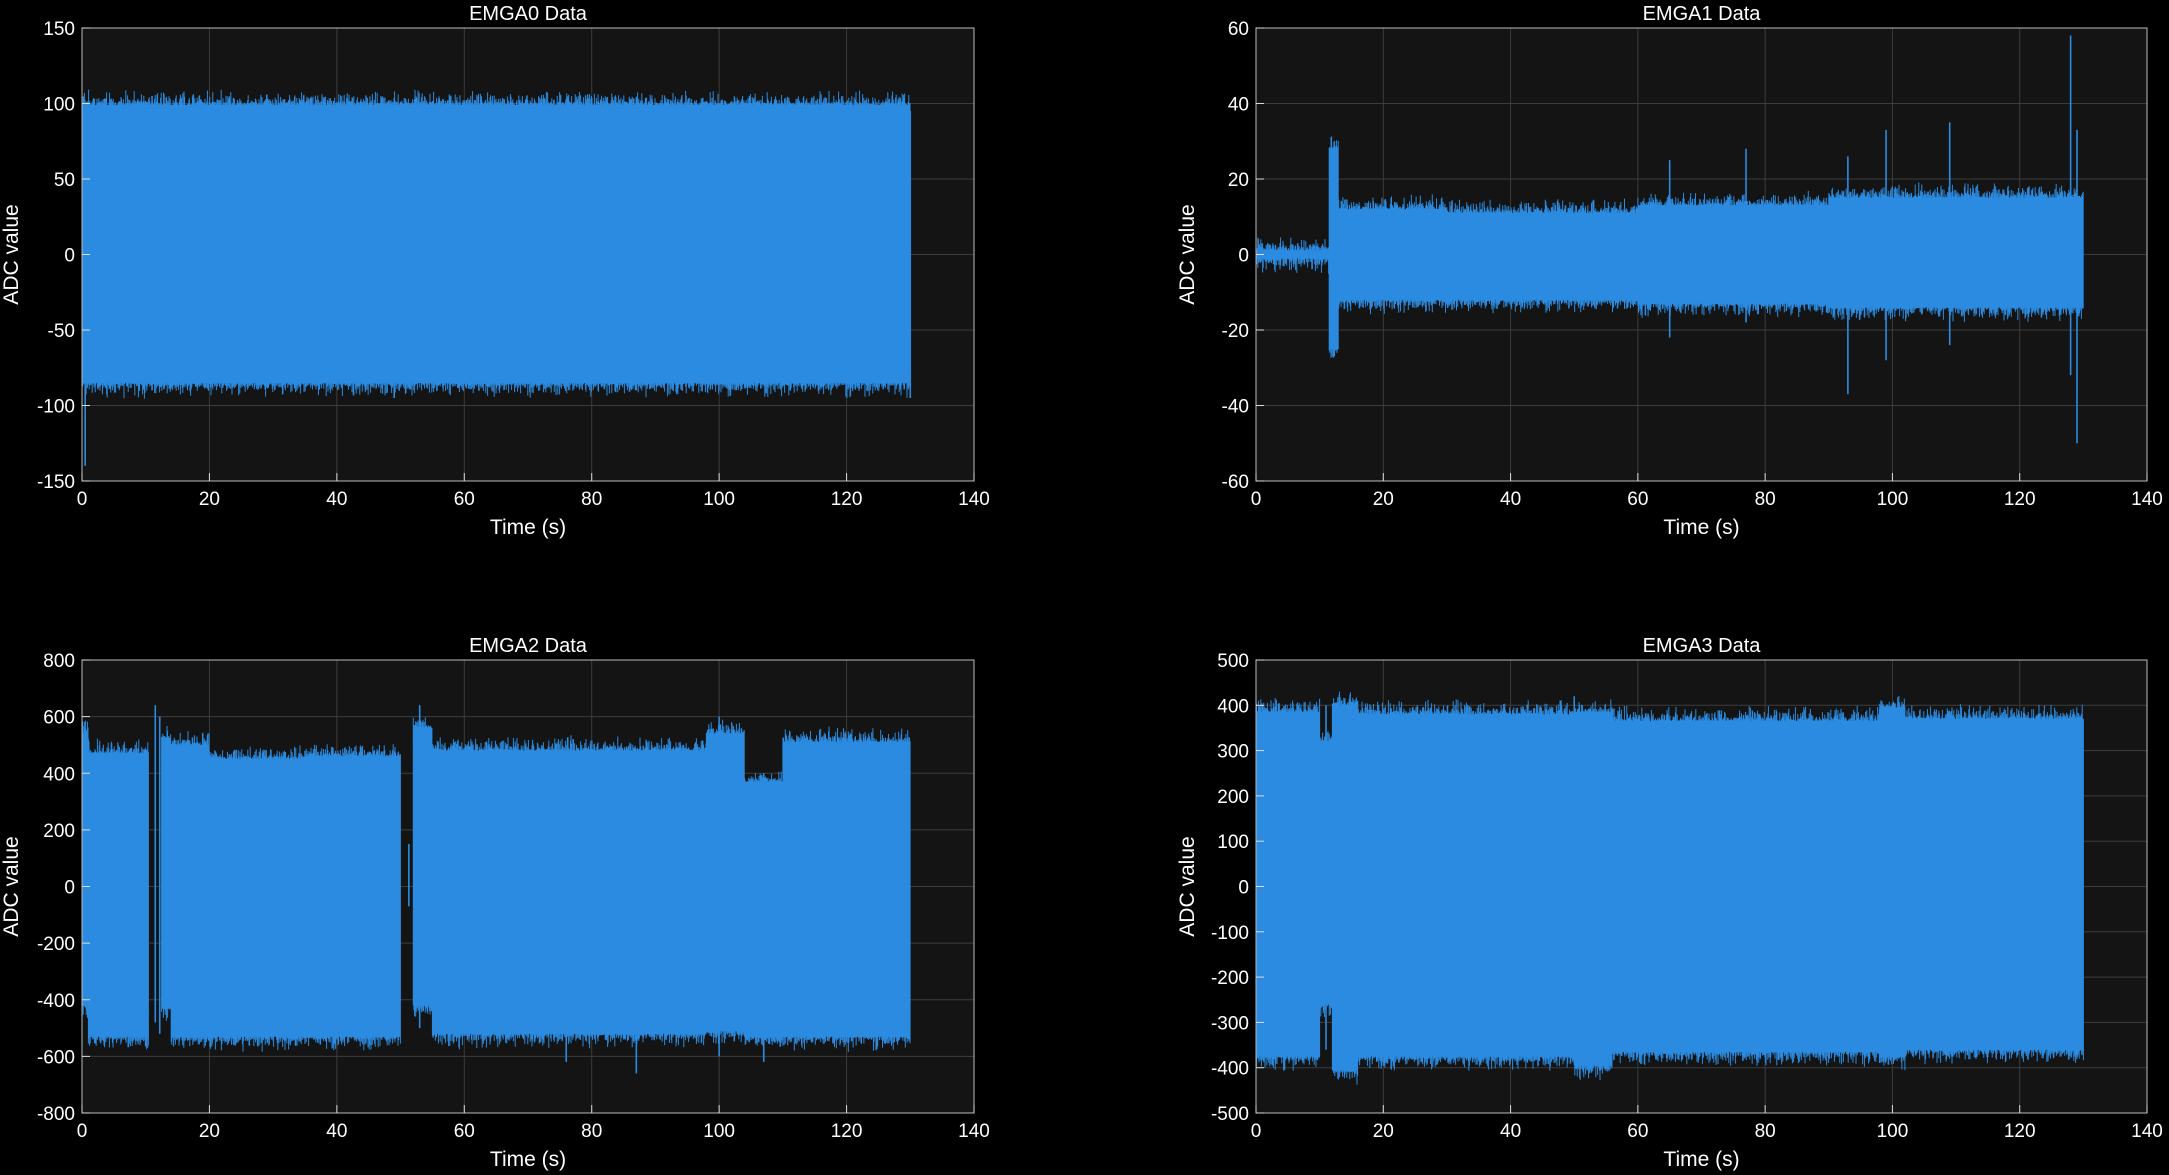 This screenshot has height=1175, width=2169. What do you see at coordinates (1233, 752) in the screenshot?
I see `y-tick-label: 300` at bounding box center [1233, 752].